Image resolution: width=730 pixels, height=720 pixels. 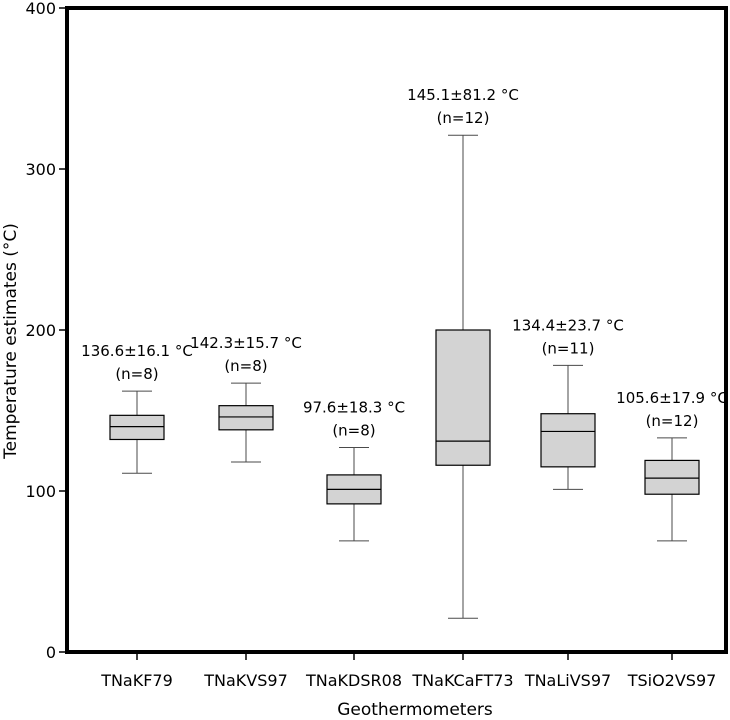 I want to click on box-TNaKVS97: 142.3±15.7 °C (n=8), so click(x=246, y=398).